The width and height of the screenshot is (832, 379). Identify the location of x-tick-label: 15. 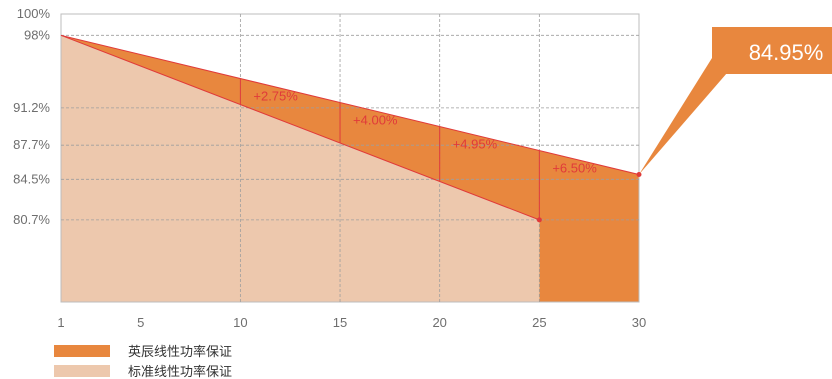
(340, 322).